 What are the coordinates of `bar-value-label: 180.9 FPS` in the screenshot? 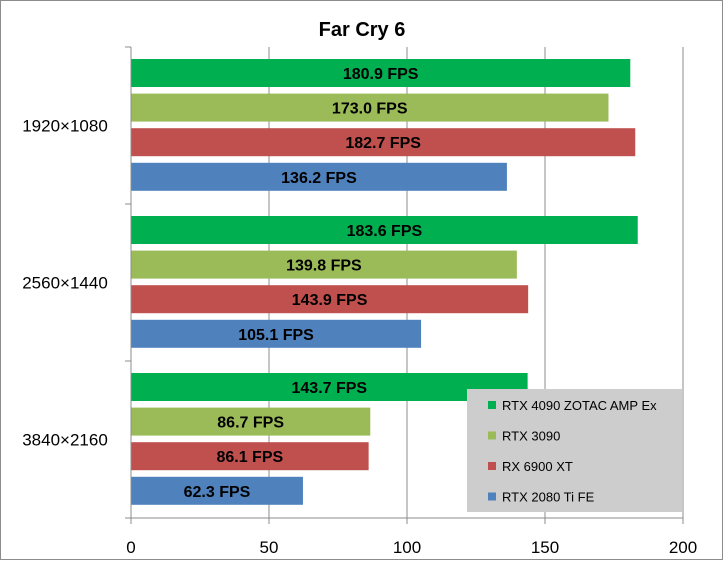 It's located at (381, 74).